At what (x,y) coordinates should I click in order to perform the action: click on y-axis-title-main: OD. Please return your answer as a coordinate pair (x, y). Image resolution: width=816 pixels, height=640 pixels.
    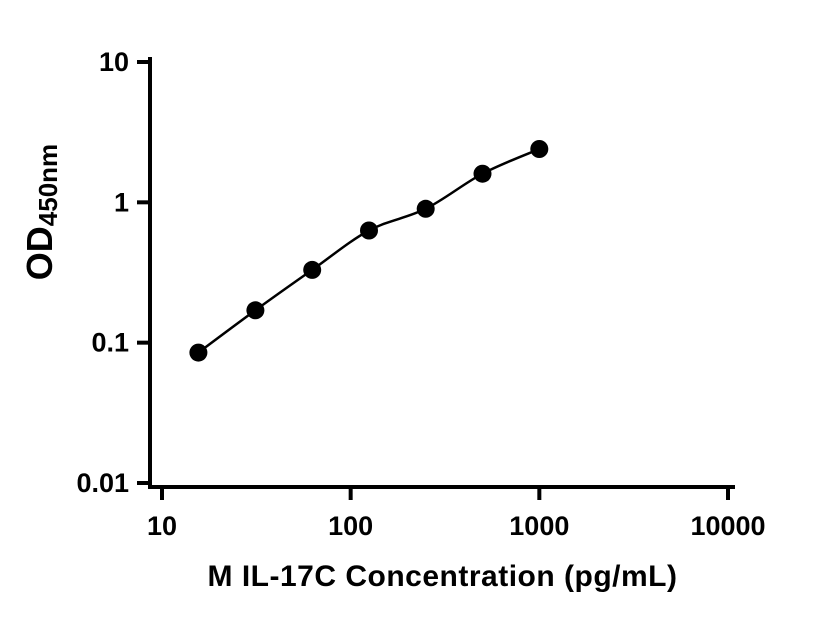
    Looking at the image, I should click on (39, 253).